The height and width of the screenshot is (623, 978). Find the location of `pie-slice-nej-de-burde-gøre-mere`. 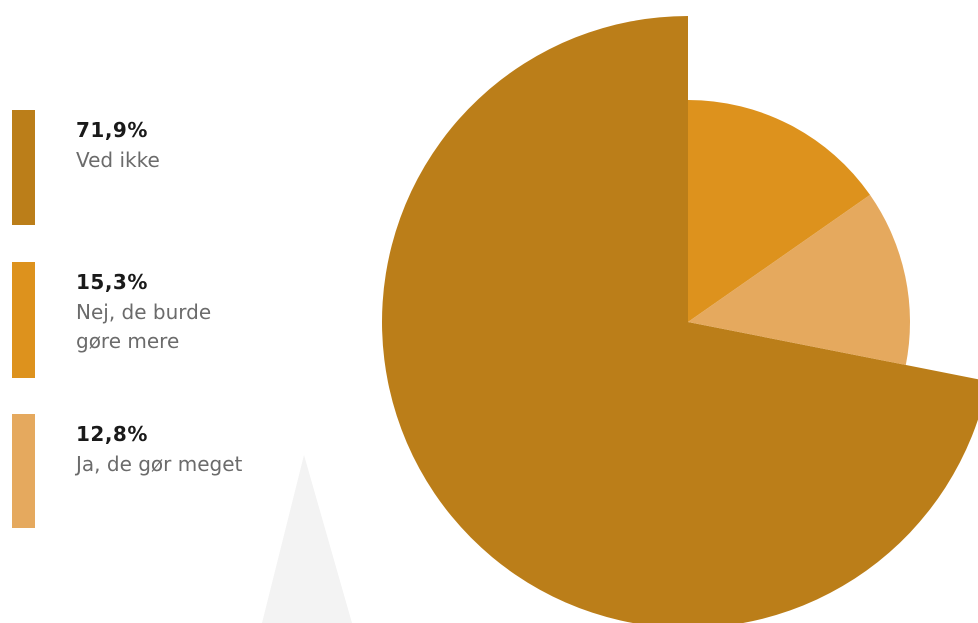

pie-slice-nej-de-burde-gøre-mere is located at coordinates (779, 211).